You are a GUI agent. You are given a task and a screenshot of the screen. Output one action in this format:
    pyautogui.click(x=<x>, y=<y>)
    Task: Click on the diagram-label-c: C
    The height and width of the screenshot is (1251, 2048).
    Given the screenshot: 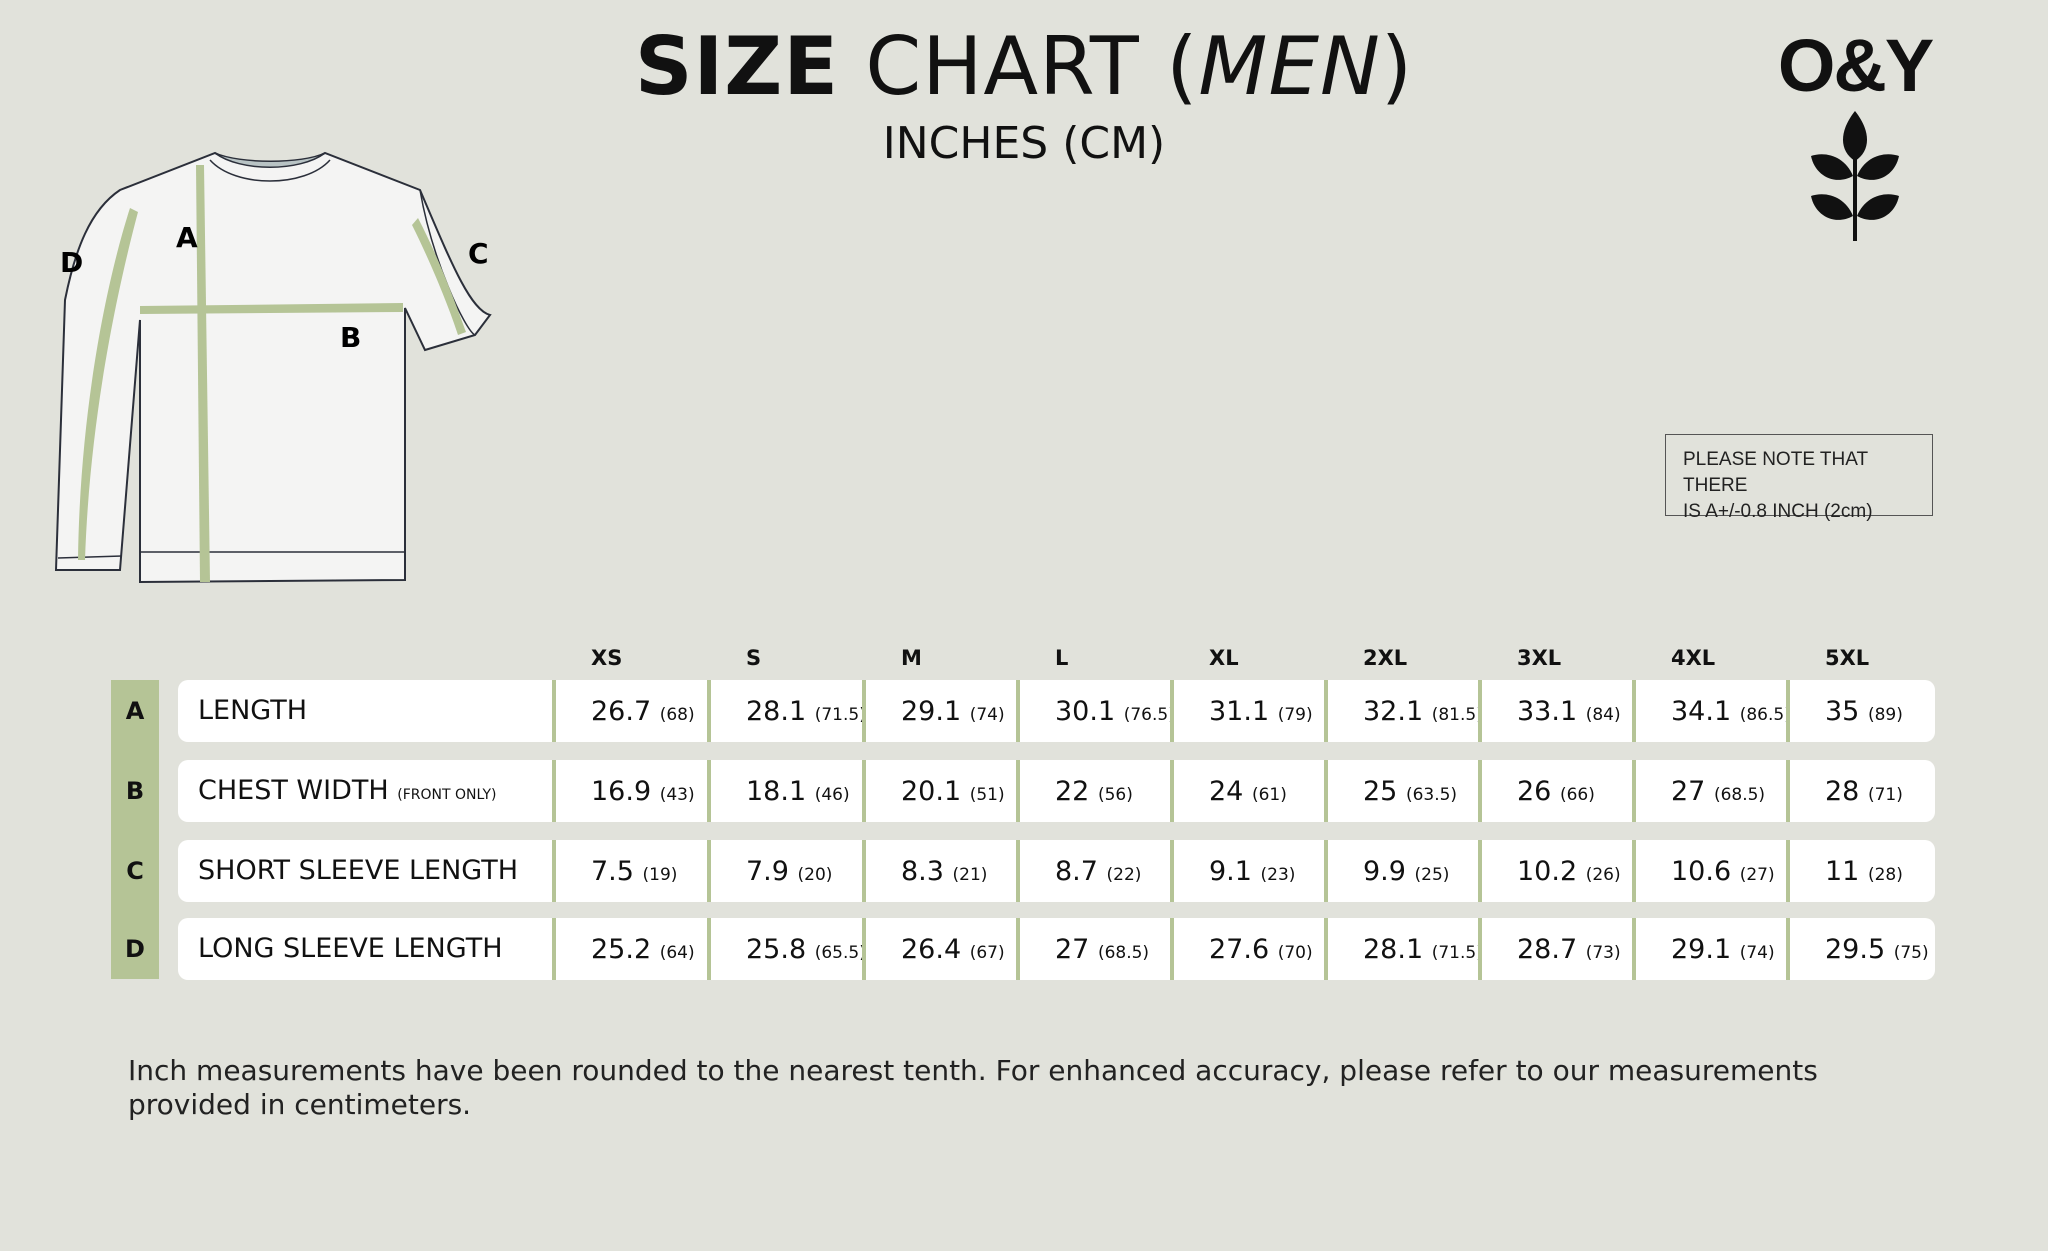 What is the action you would take?
    pyautogui.click(x=478, y=253)
    